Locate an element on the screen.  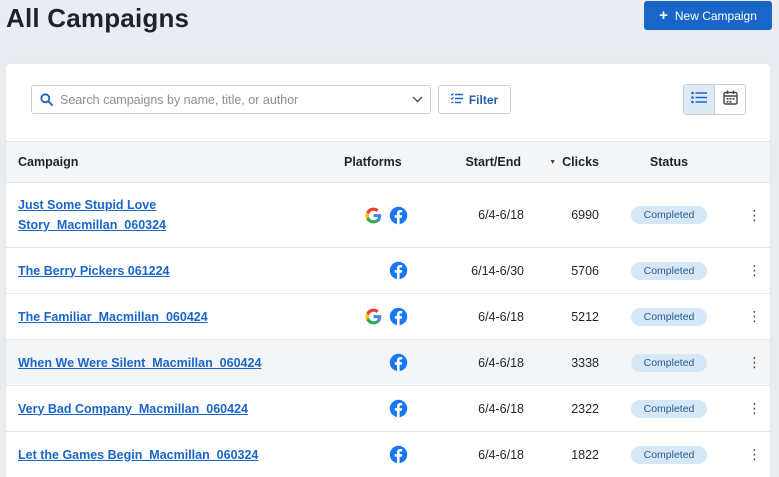
campaign-link: When We Were Silent_Macmillan_060424 is located at coordinates (140, 362).